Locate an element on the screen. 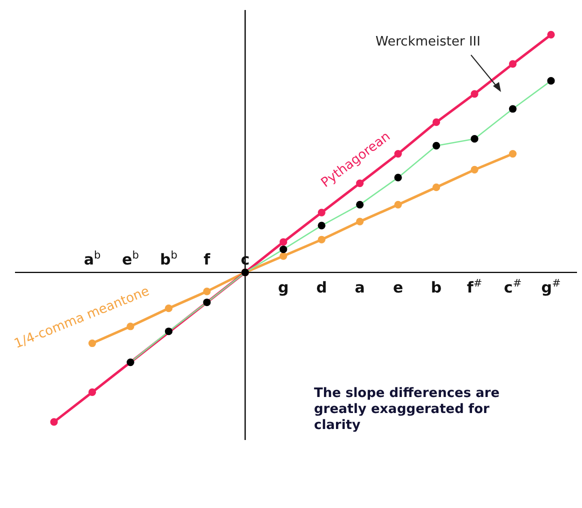  x-tick-label: c$^{#}$ is located at coordinates (513, 286).